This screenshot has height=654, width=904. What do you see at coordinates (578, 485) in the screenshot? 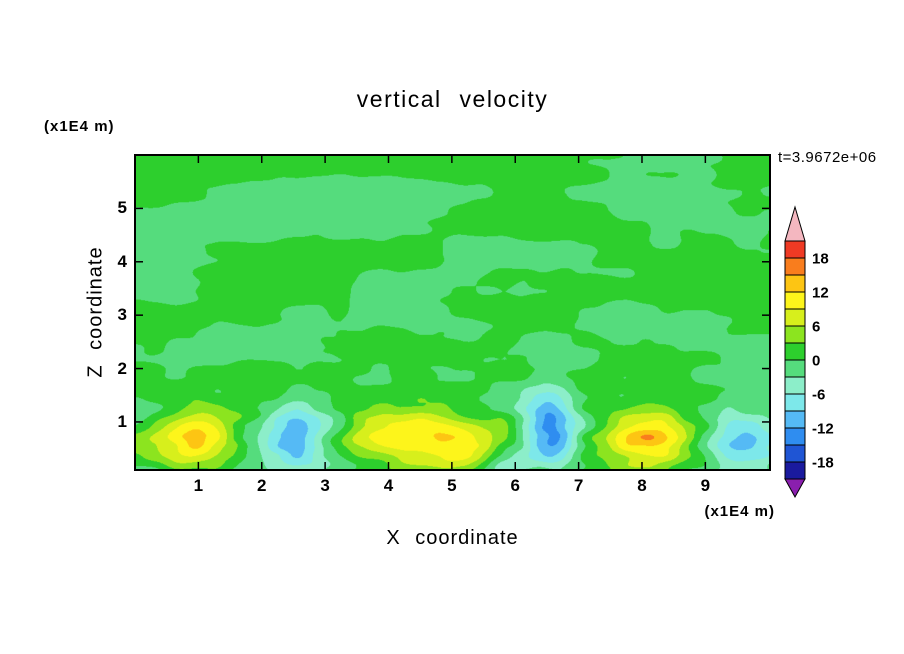
I see `x-tick-label: 7` at bounding box center [578, 485].